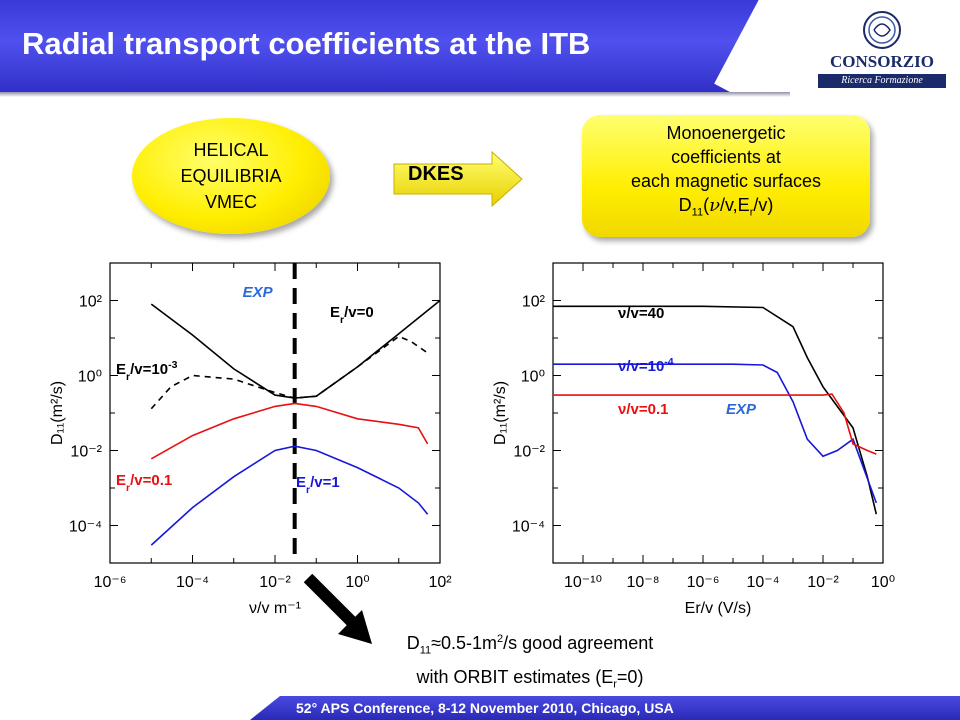 The height and width of the screenshot is (720, 960). I want to click on dkes-arrow-icon, so click(458, 179).